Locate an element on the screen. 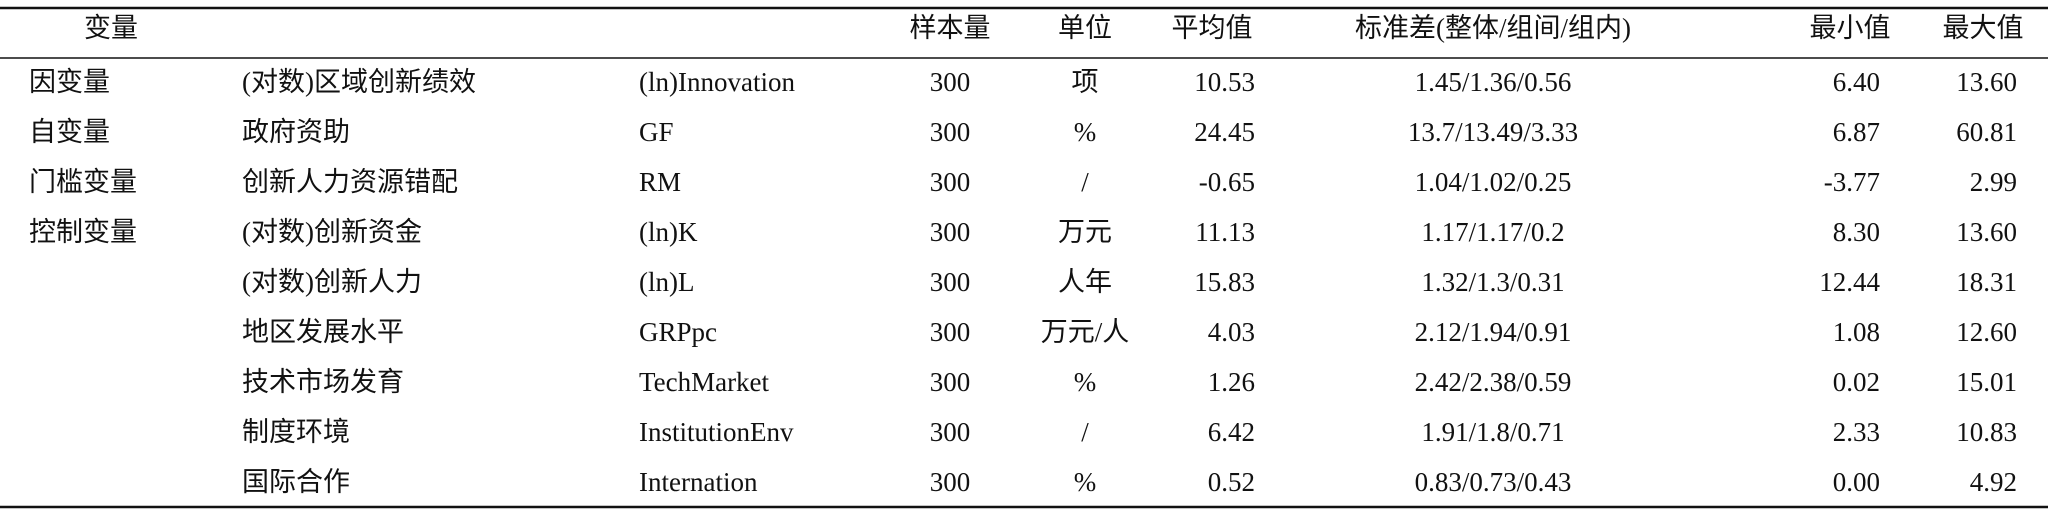  table-cell: (ln)L is located at coordinates (666, 282).